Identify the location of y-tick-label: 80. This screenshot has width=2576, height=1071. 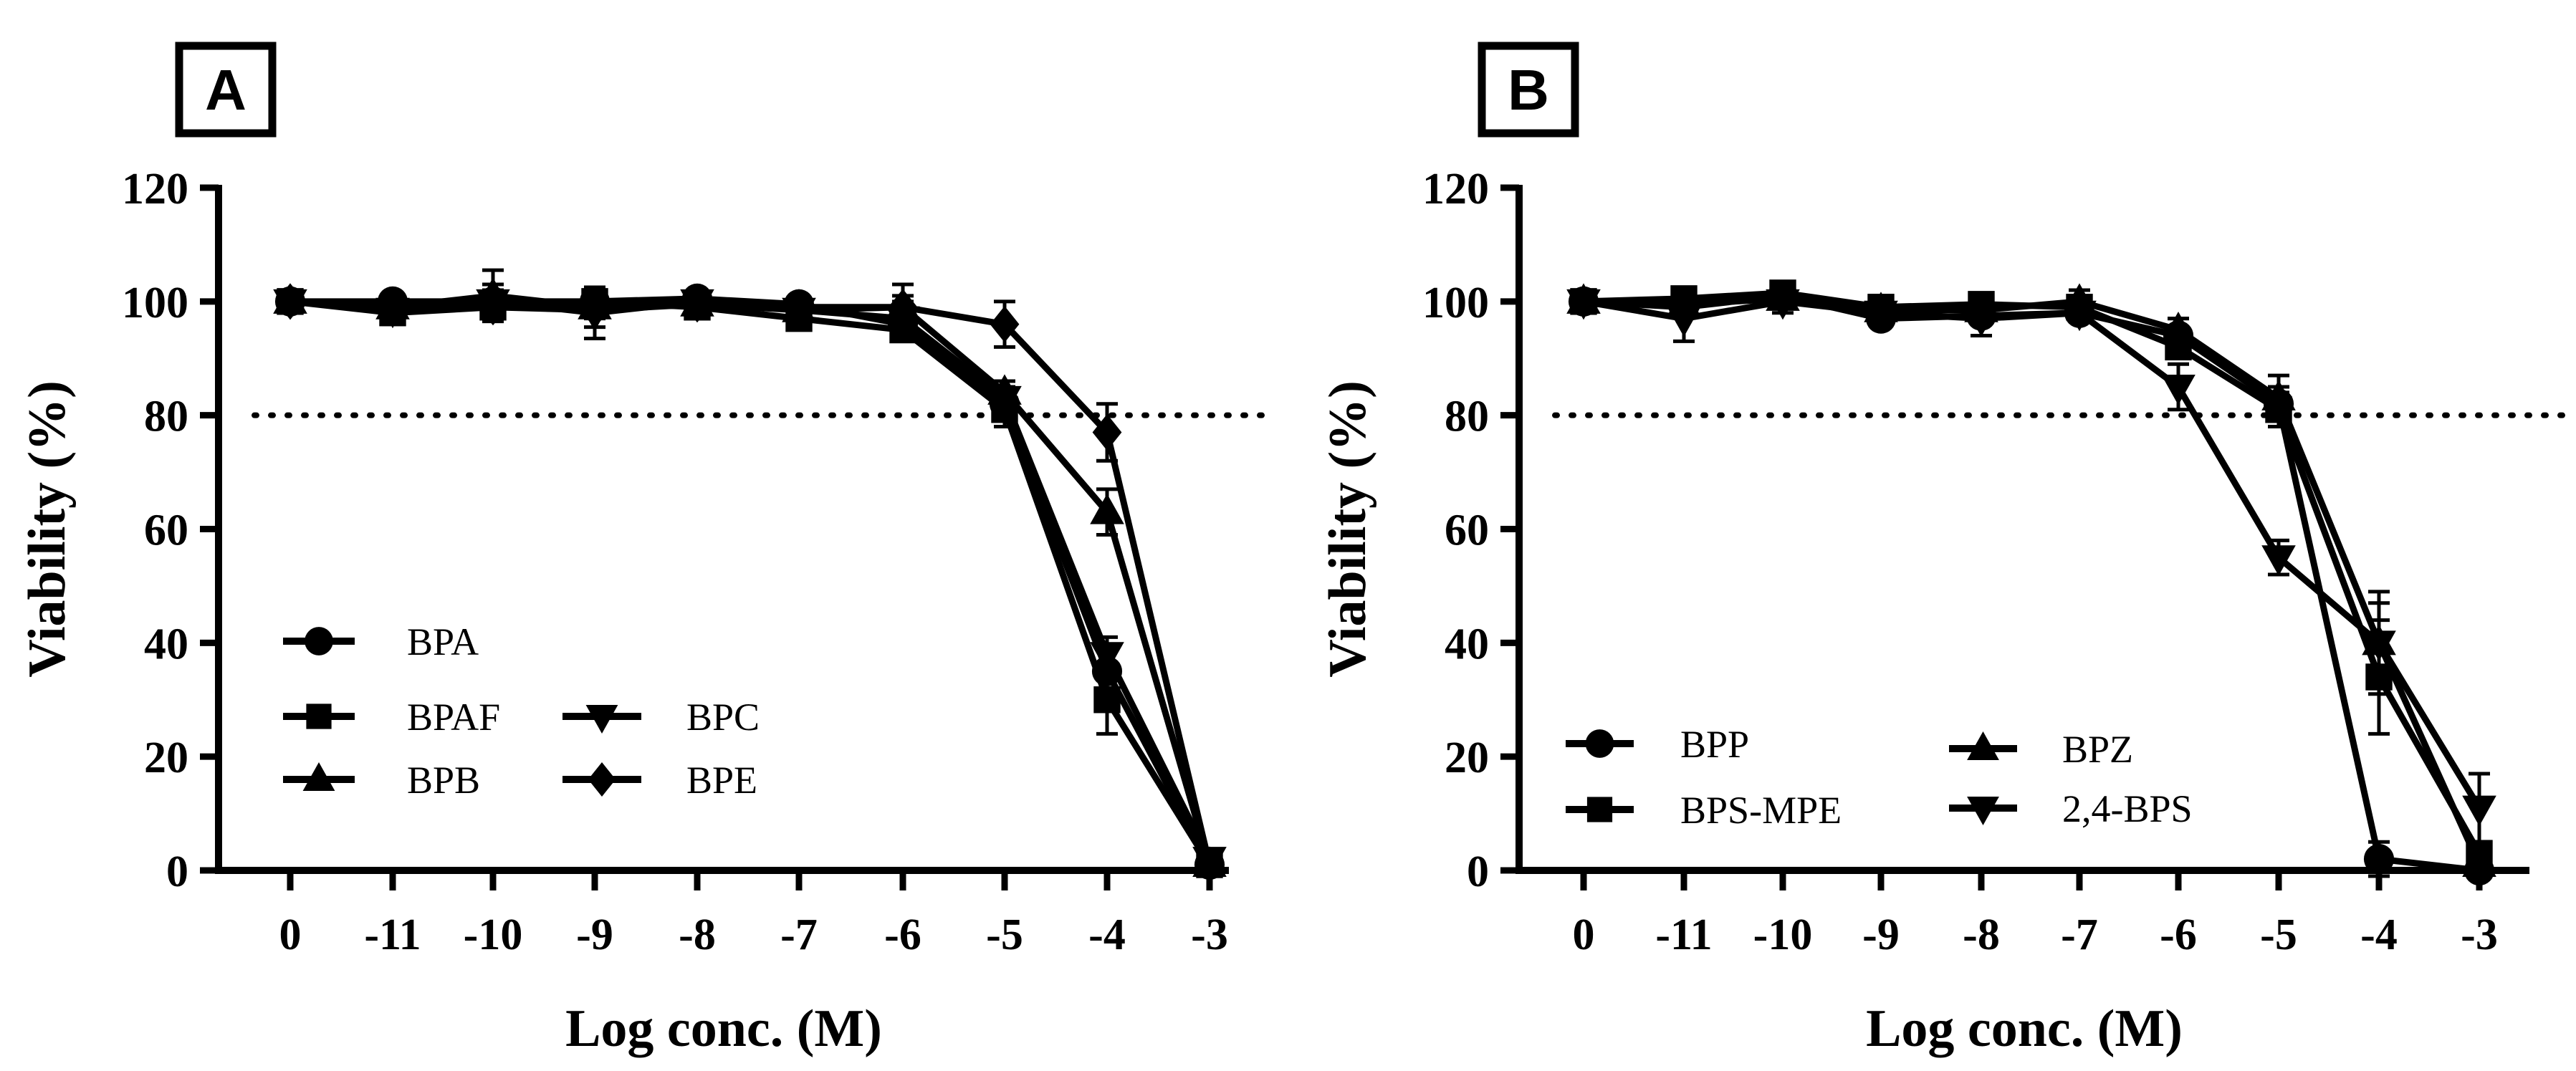
(1467, 417).